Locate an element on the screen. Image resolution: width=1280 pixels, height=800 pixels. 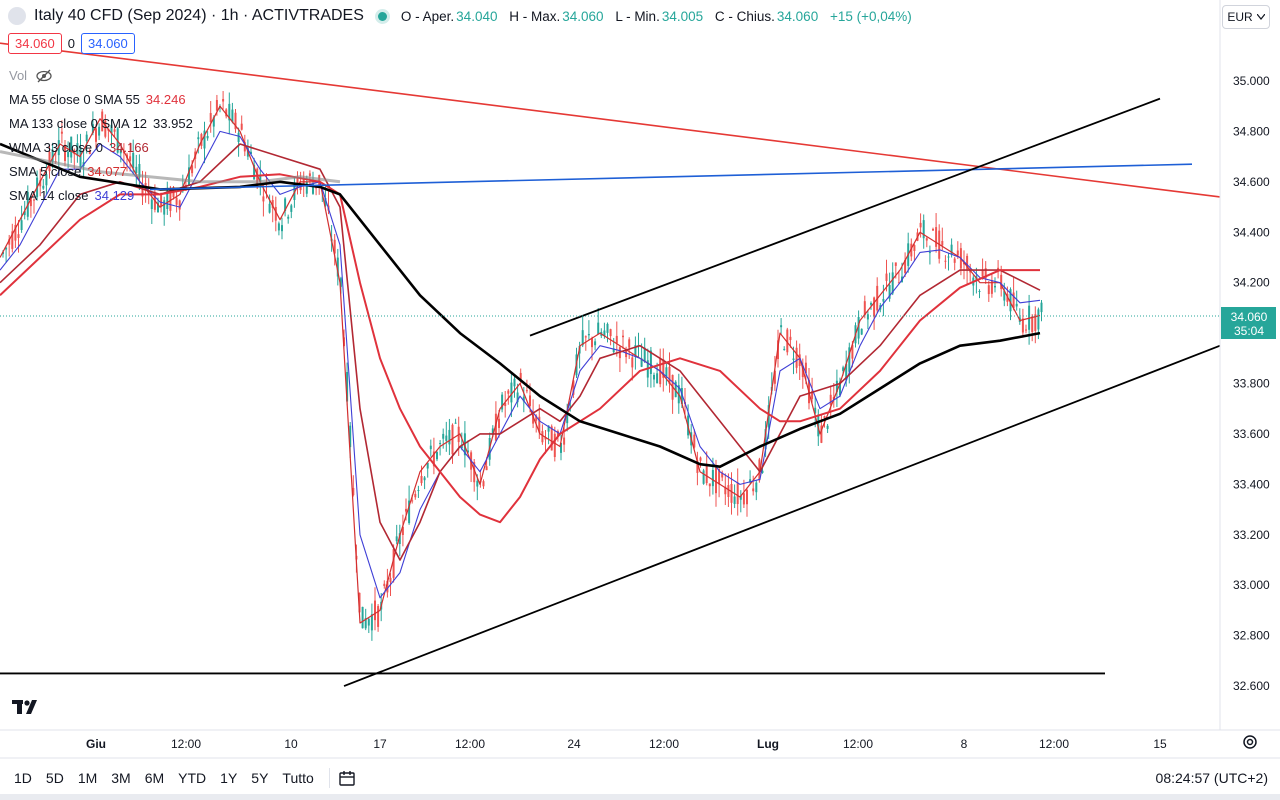
legend-indicator-3: WMA 33 close 0 34.166 is located at coordinates (101, 148).